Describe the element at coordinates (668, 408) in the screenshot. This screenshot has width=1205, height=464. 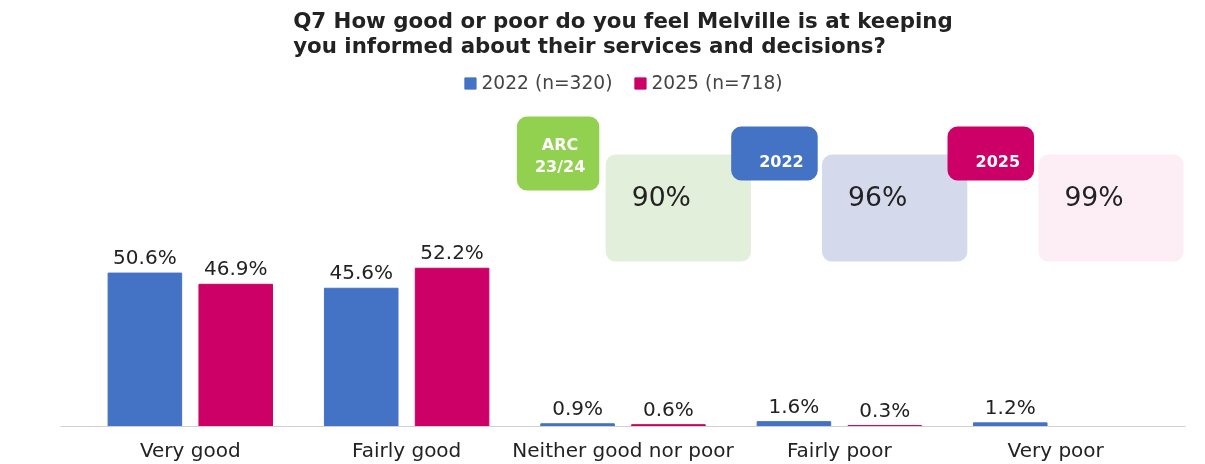
I see `data-label: 0.6%` at that location.